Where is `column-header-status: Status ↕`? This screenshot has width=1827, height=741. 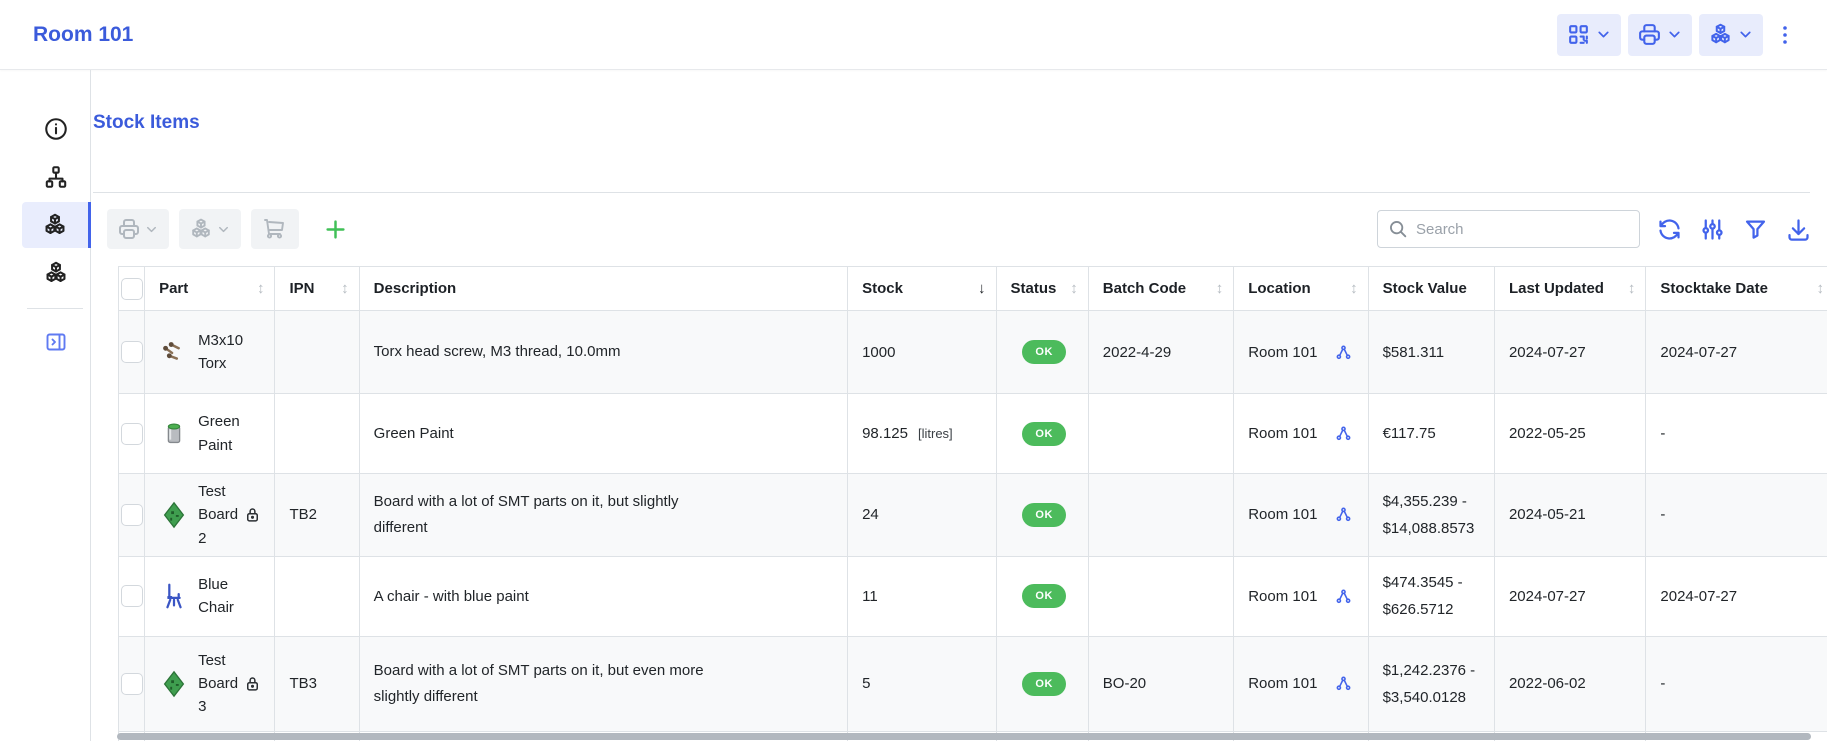 column-header-status: Status ↕ is located at coordinates (1042, 288).